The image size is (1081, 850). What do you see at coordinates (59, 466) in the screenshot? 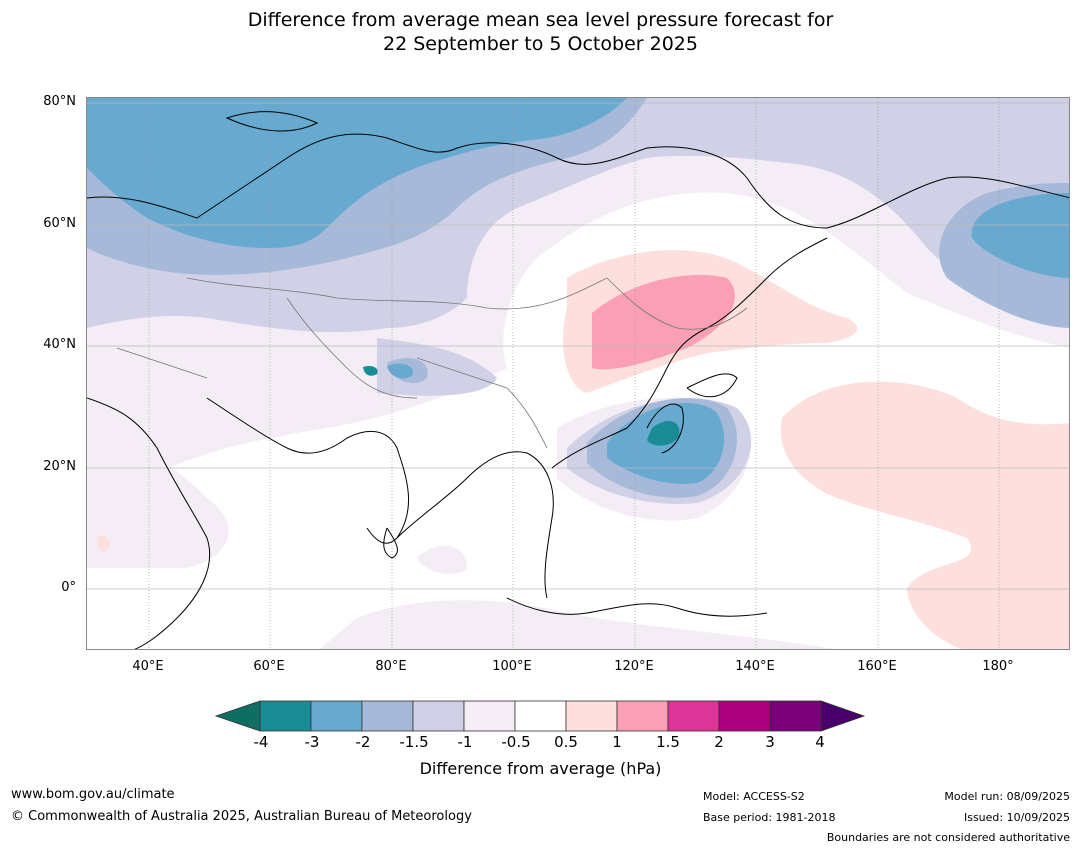
I see `lat-label-20n: 20°N` at bounding box center [59, 466].